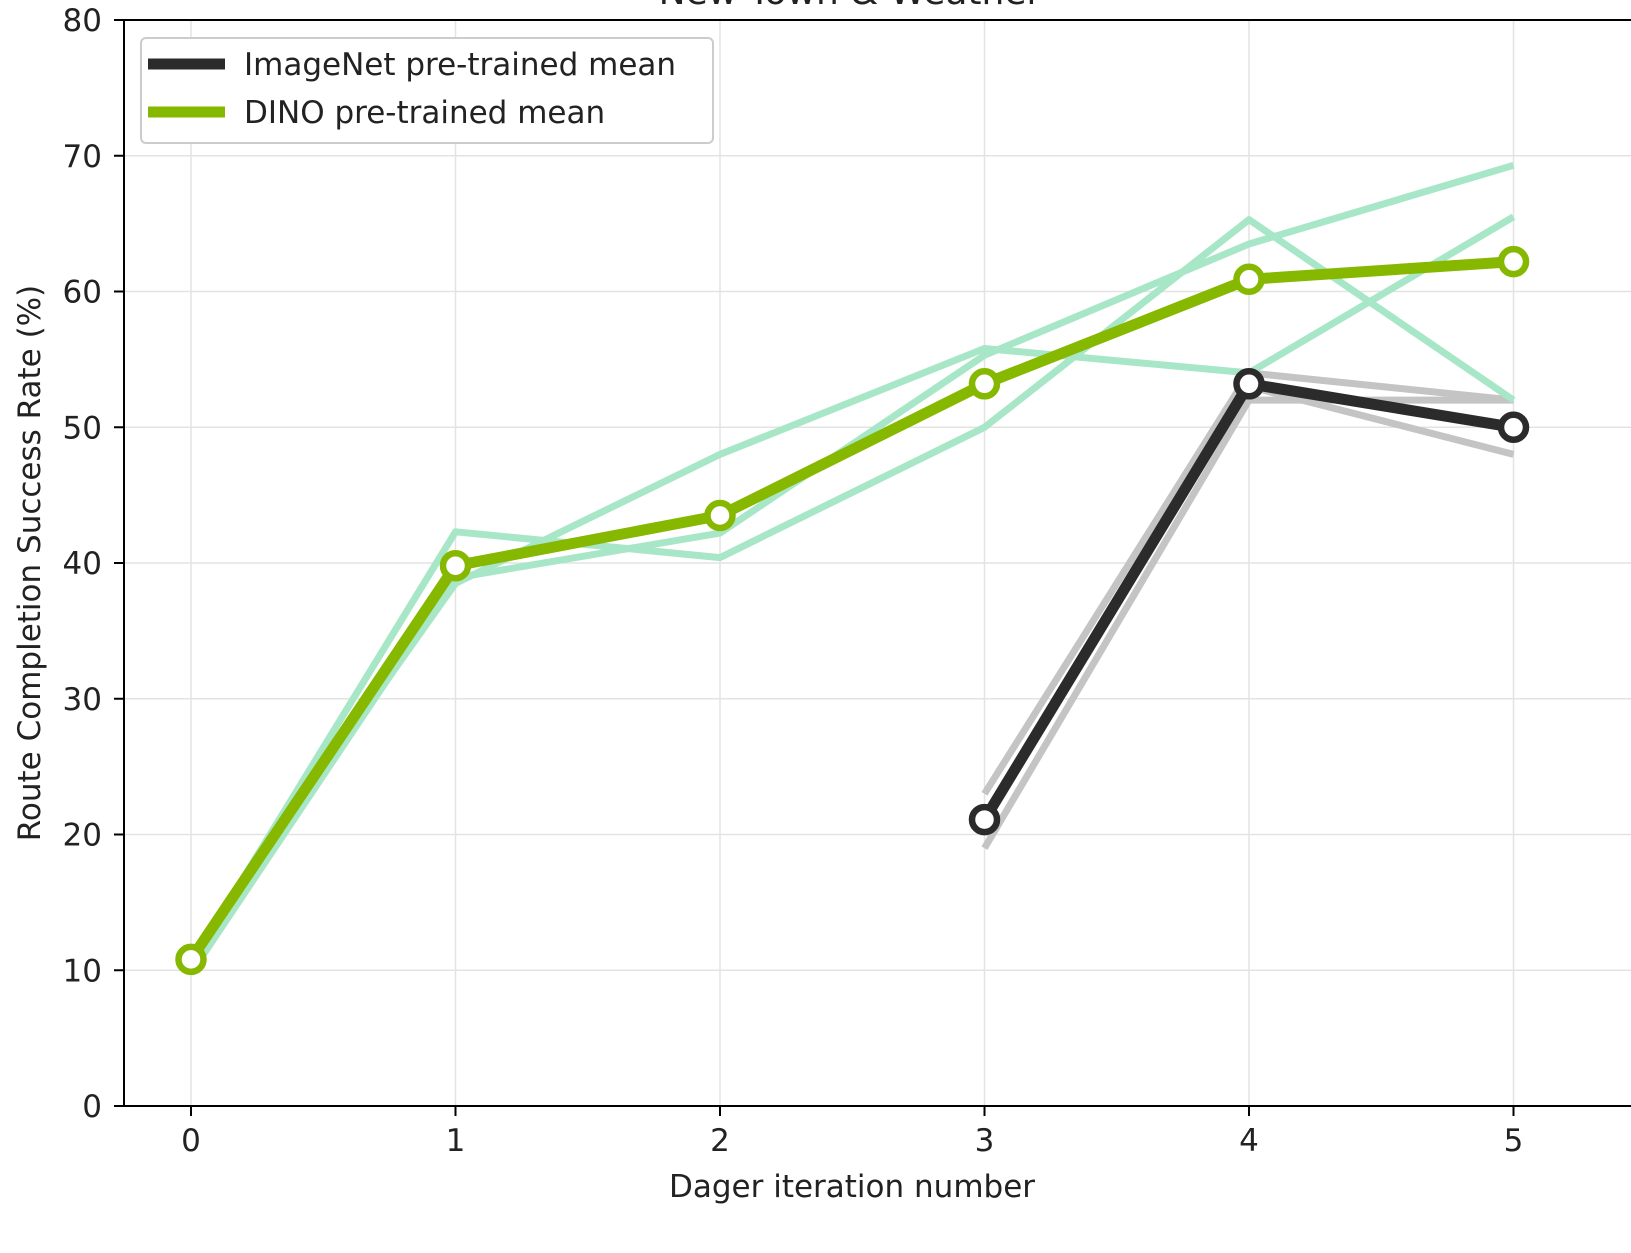  I want to click on x-tick-label-2: 2, so click(720, 1141).